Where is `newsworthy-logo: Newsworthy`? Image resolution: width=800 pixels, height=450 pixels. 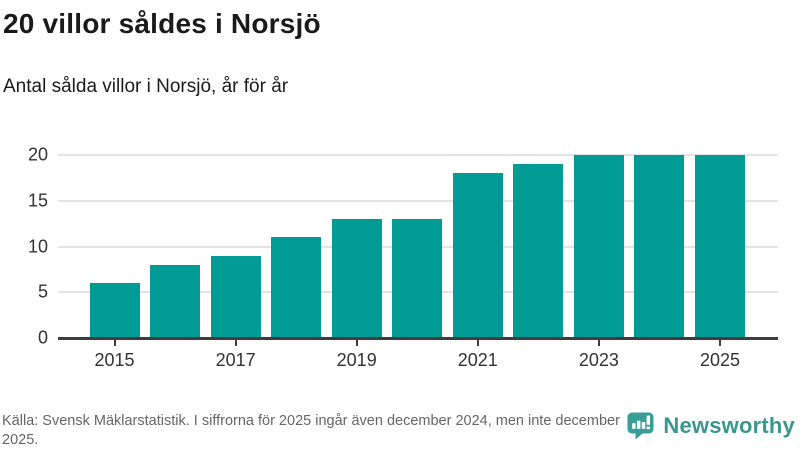 newsworthy-logo: Newsworthy is located at coordinates (710, 425).